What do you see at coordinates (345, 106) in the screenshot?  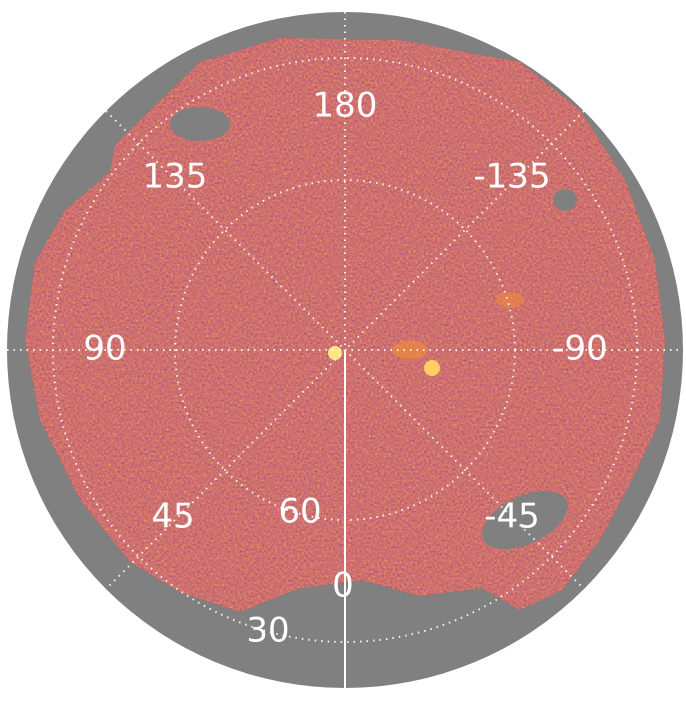 I see `longitude-label: 180` at bounding box center [345, 106].